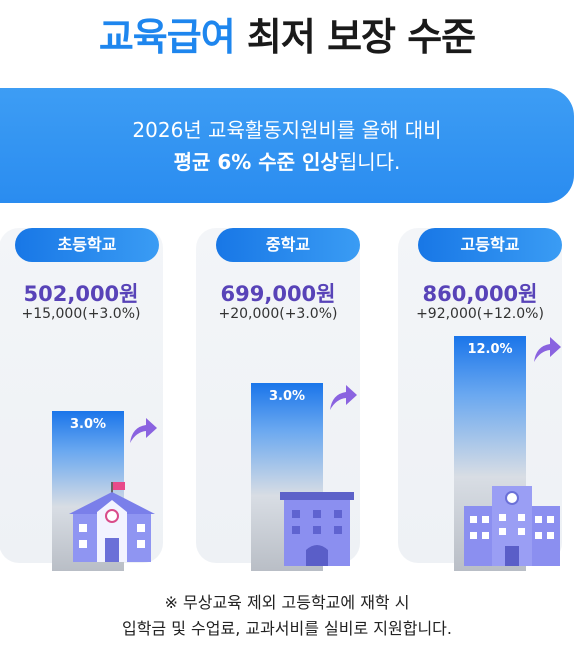 Image resolution: width=574 pixels, height=645 pixels. Describe the element at coordinates (256, 161) in the screenshot. I see `banner-highlight: 평균 6% 수준 인상` at that location.